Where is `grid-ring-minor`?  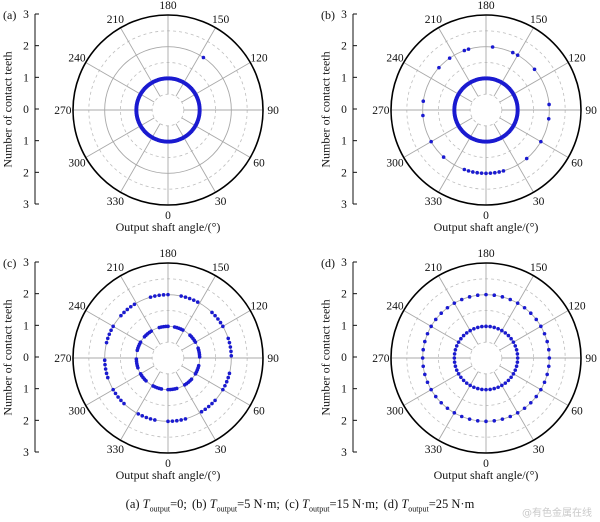 grid-ring-minor is located at coordinates (168, 358).